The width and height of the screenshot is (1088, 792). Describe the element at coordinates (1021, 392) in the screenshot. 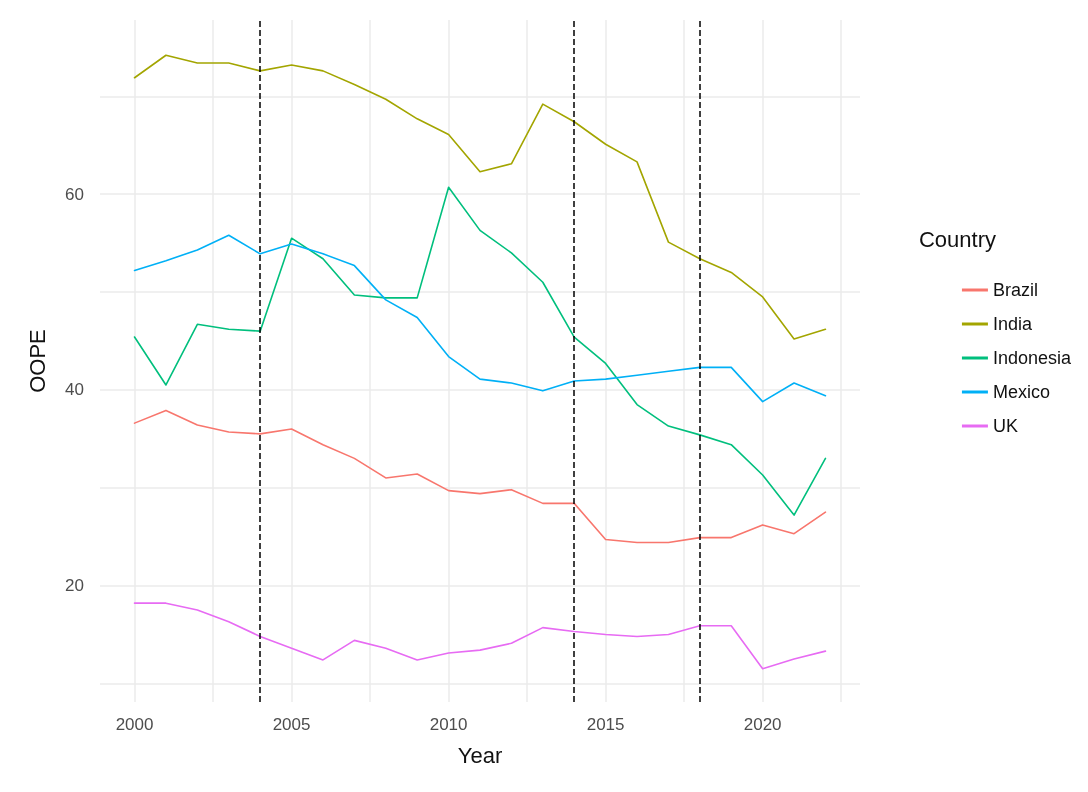

I see `legend-label: Mexico` at that location.